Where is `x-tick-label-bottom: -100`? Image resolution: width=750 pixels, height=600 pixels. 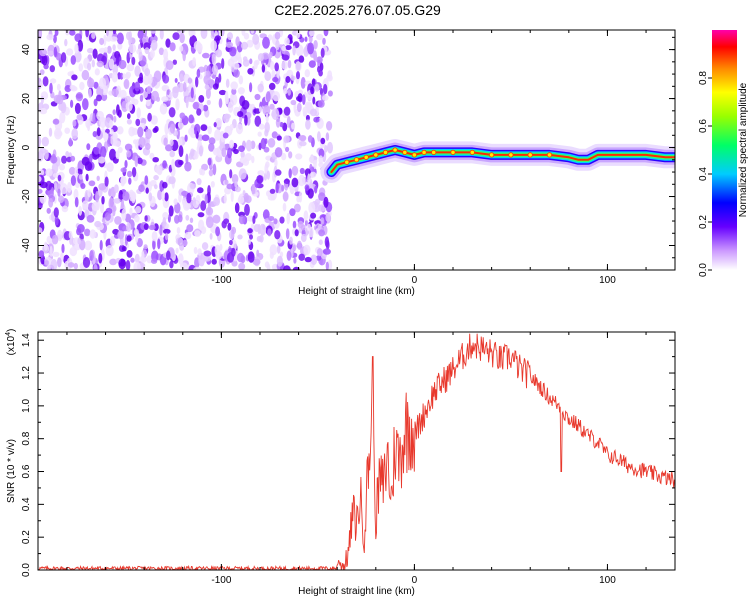
x-tick-label-bottom: -100 is located at coordinates (221, 580).